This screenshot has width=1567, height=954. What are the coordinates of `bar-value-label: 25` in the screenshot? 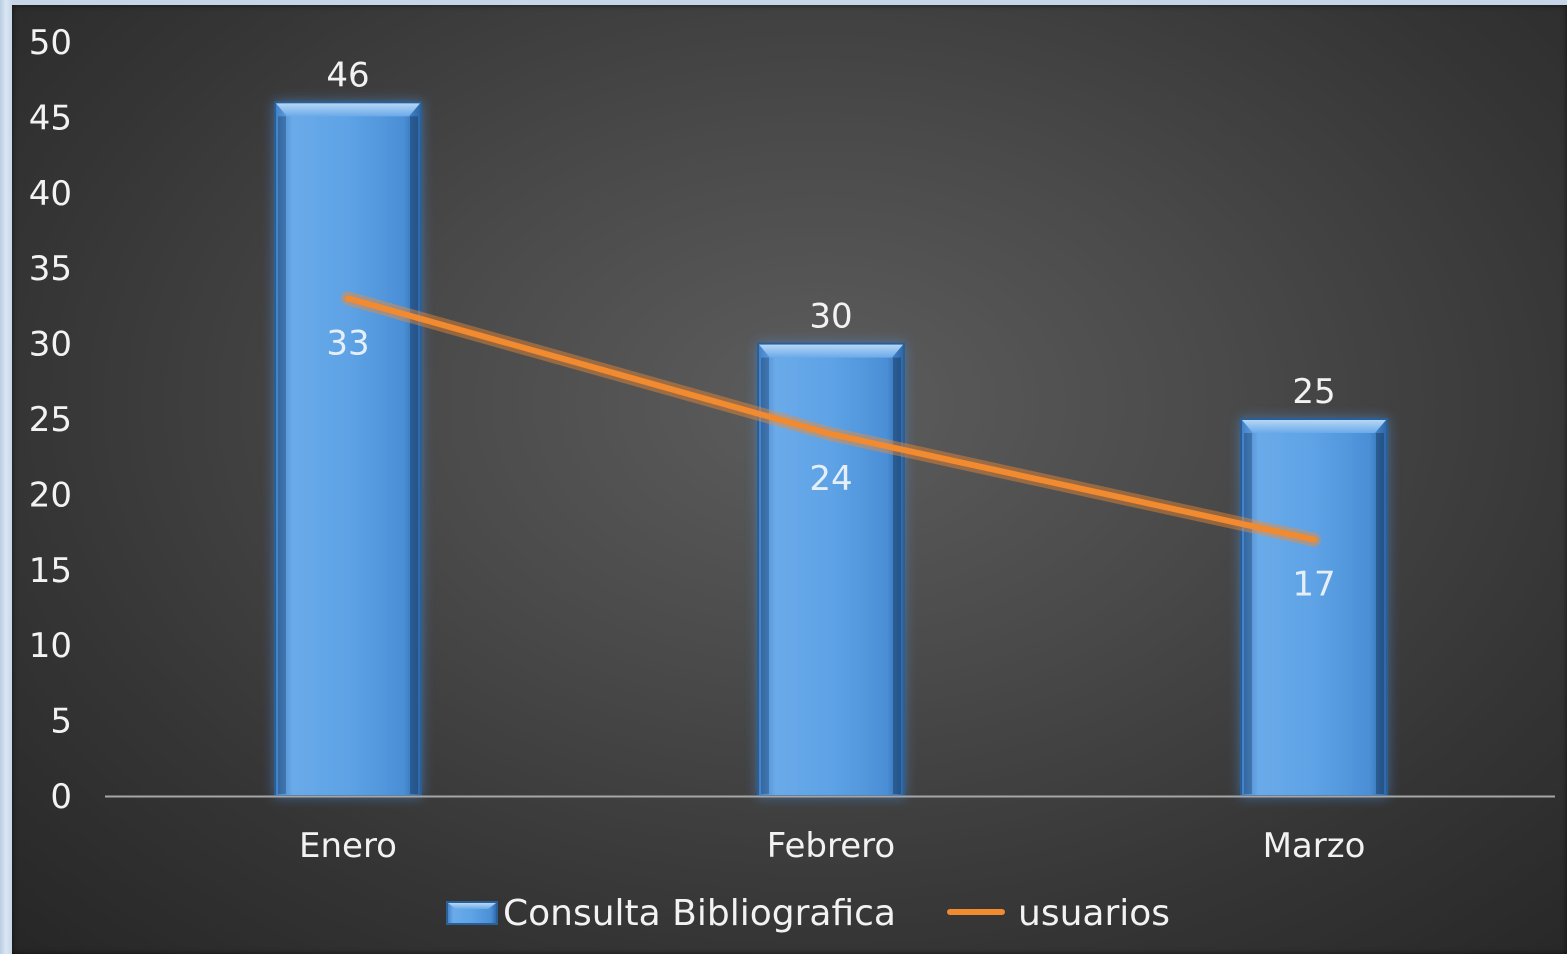 It's located at (1313, 392).